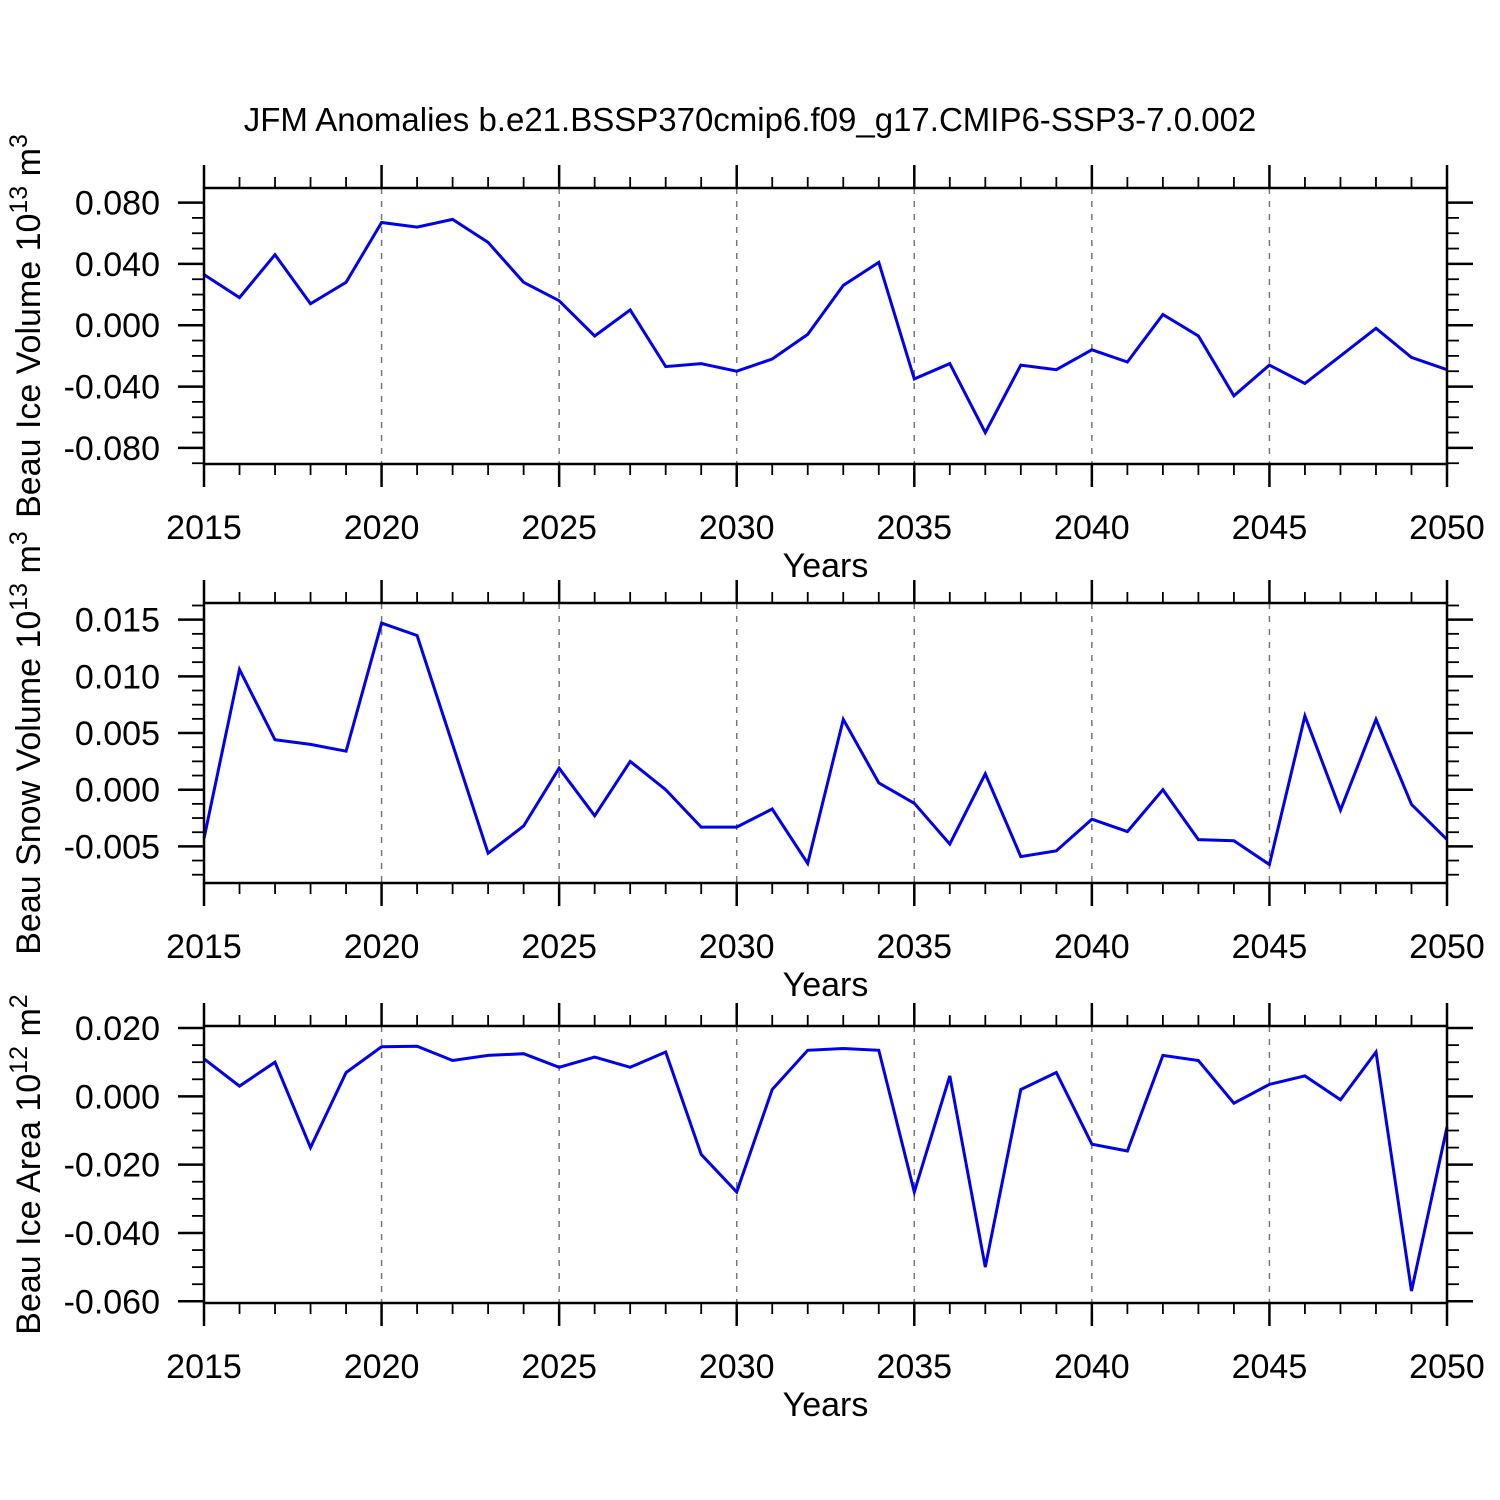  What do you see at coordinates (26, 743) in the screenshot?
I see `y-axis-title: Beau Snow Volume 1013 m3` at bounding box center [26, 743].